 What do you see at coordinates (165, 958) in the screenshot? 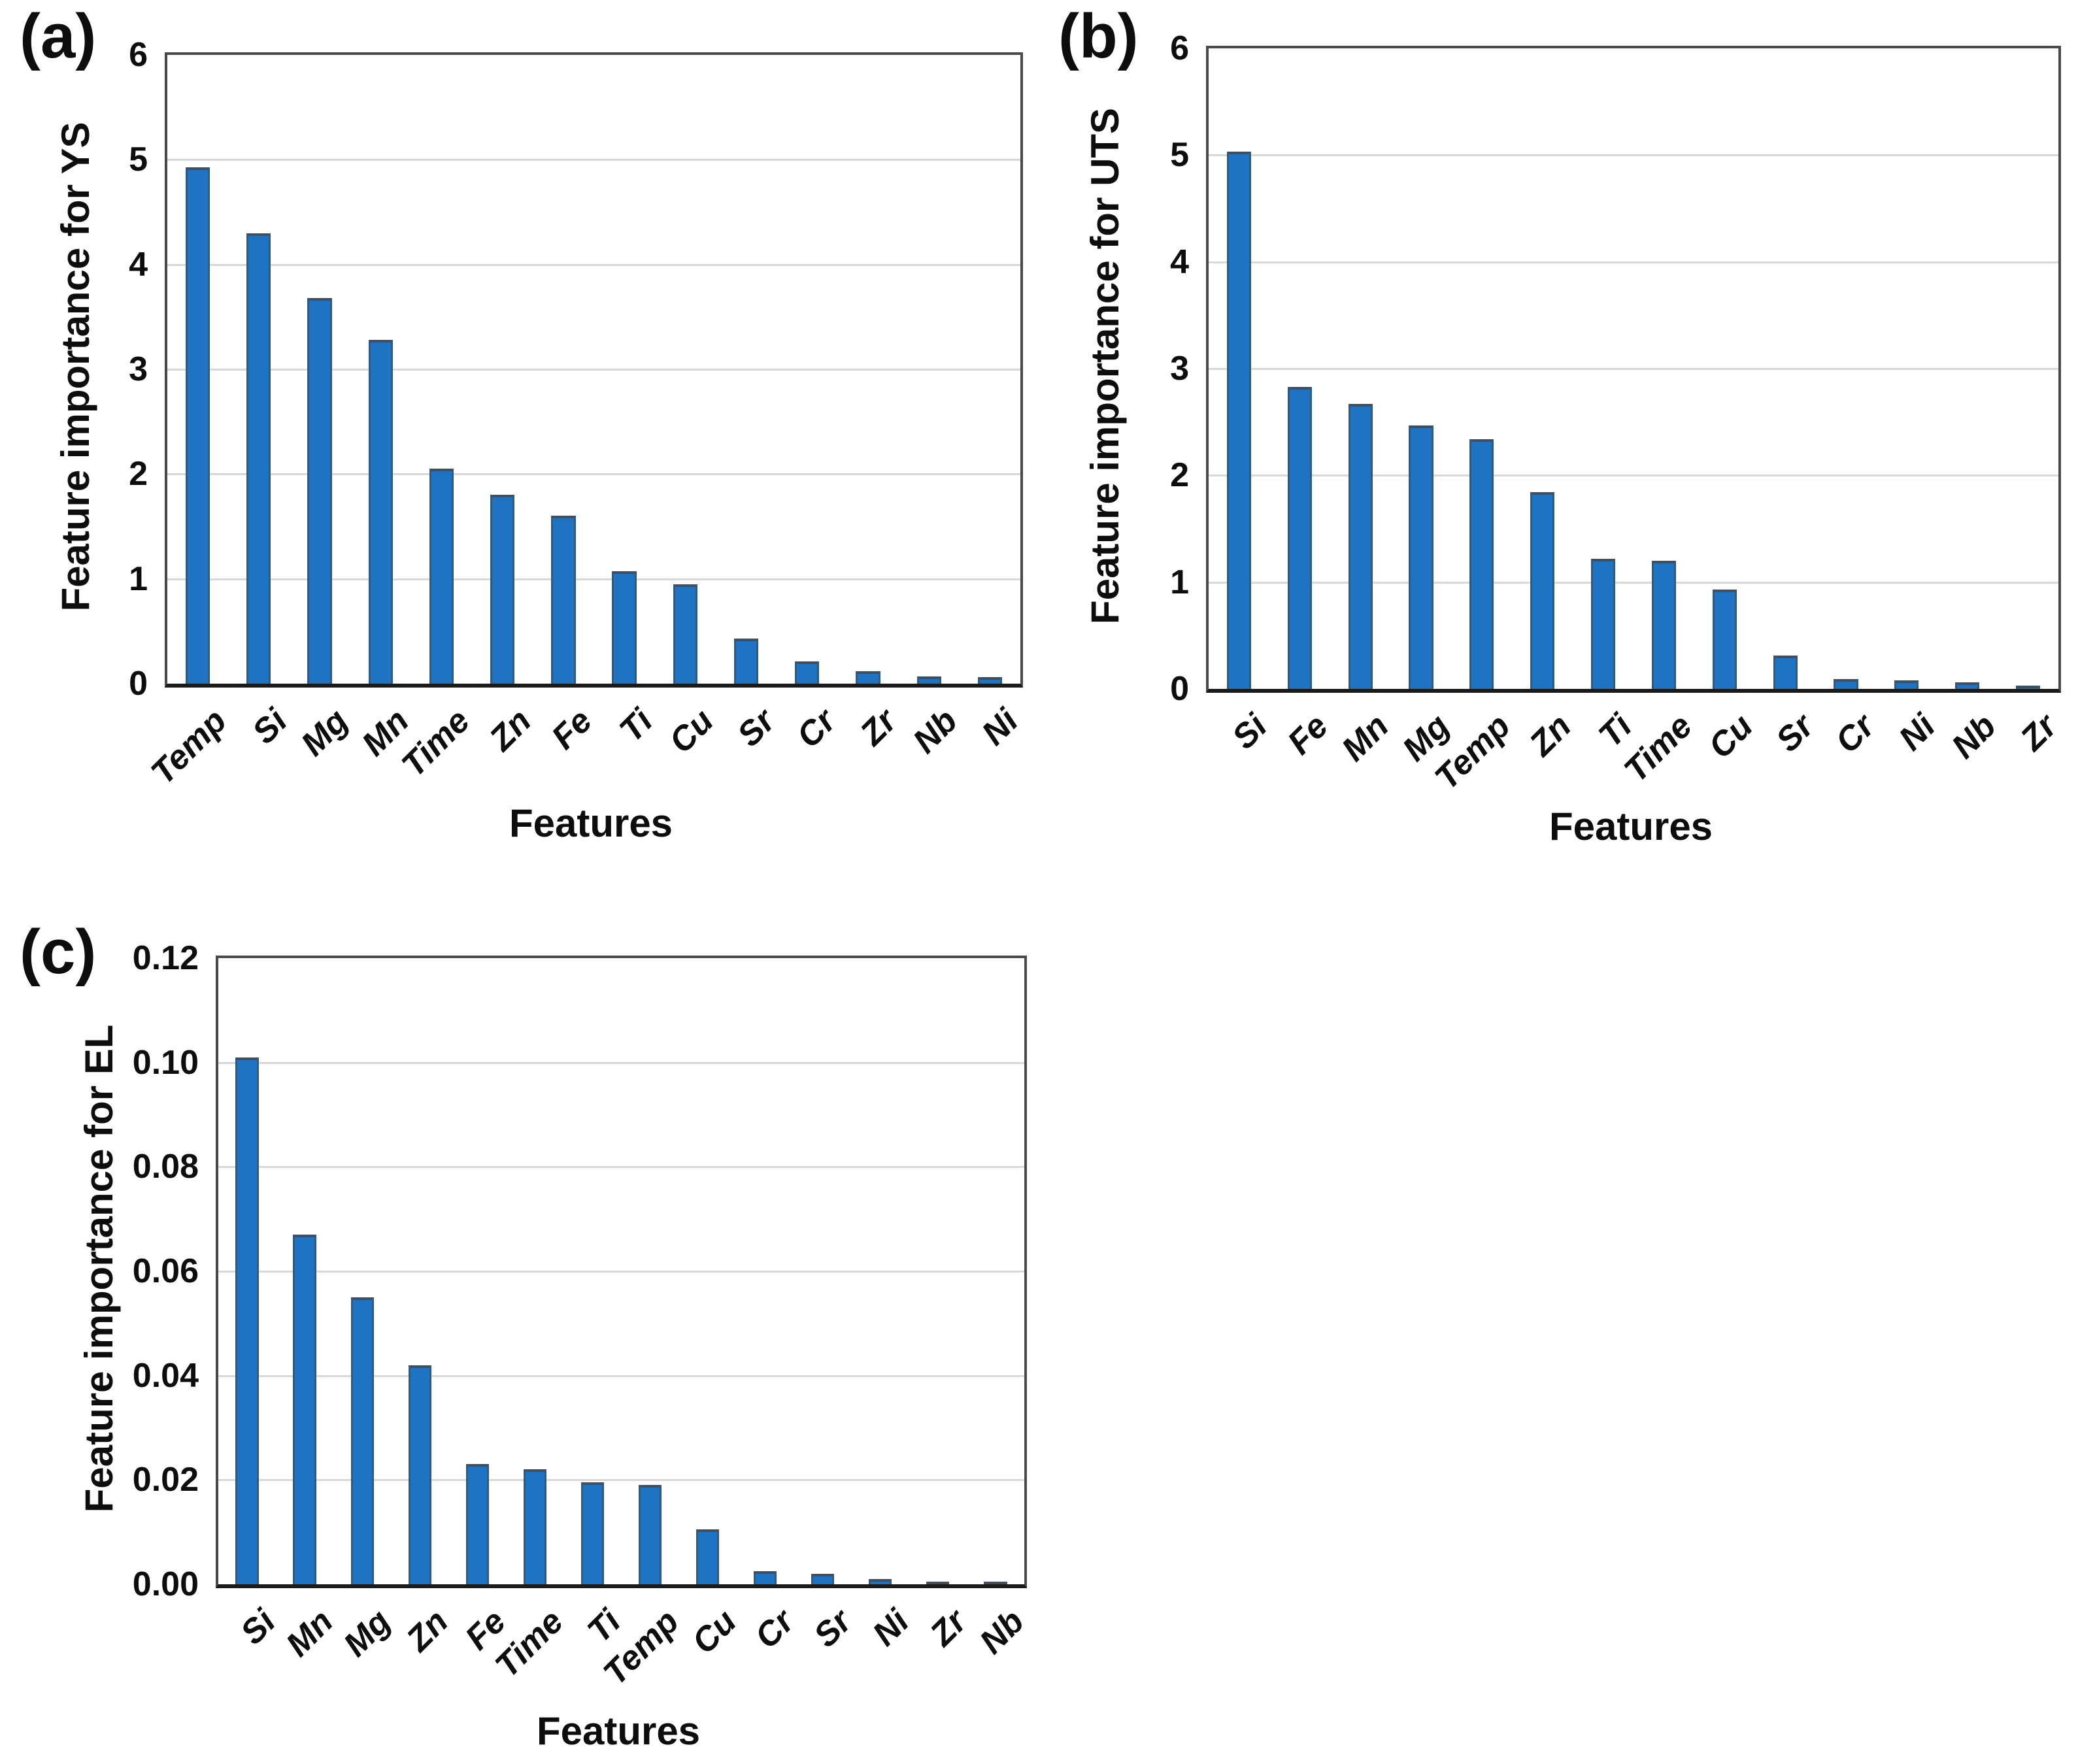
I see `y-tick-label: 0.12` at bounding box center [165, 958].